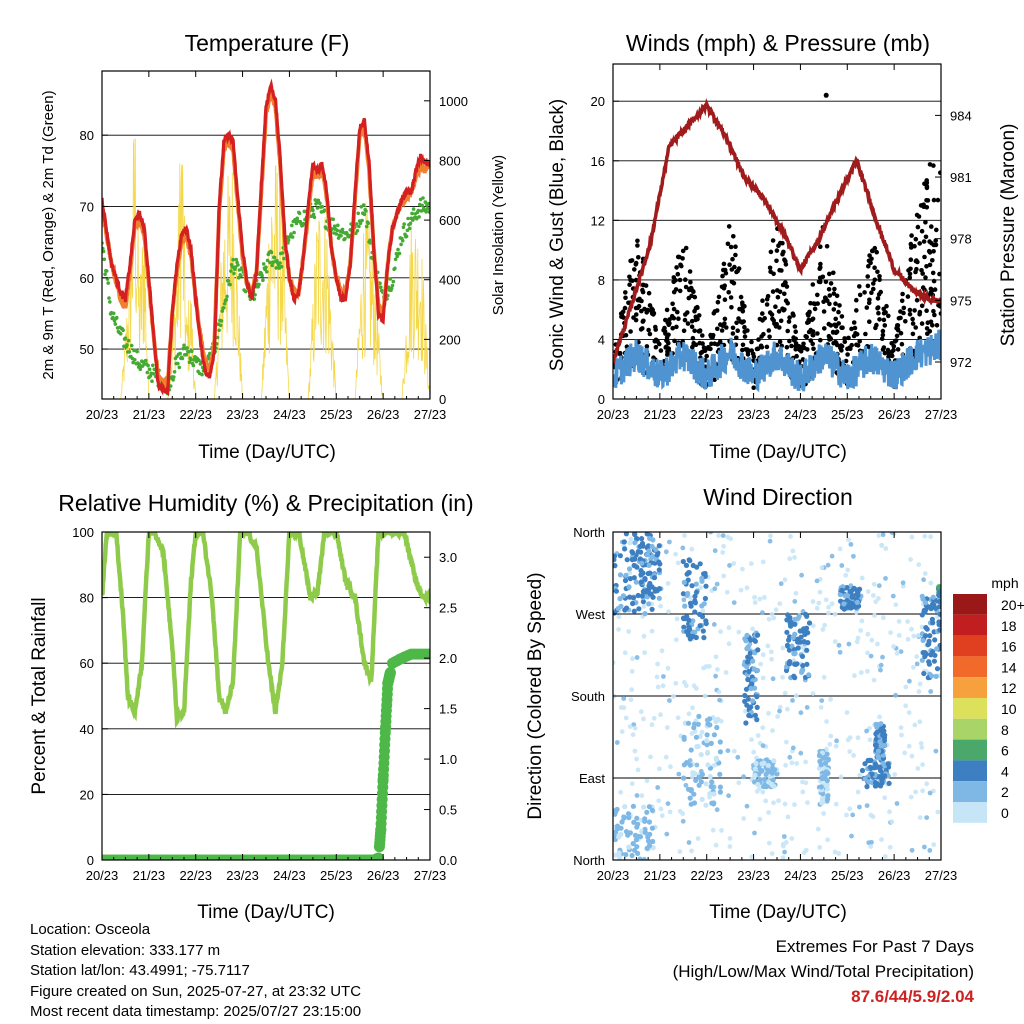 The image size is (1024, 1024). I want to click on y-tick-label: West, so click(591, 614).